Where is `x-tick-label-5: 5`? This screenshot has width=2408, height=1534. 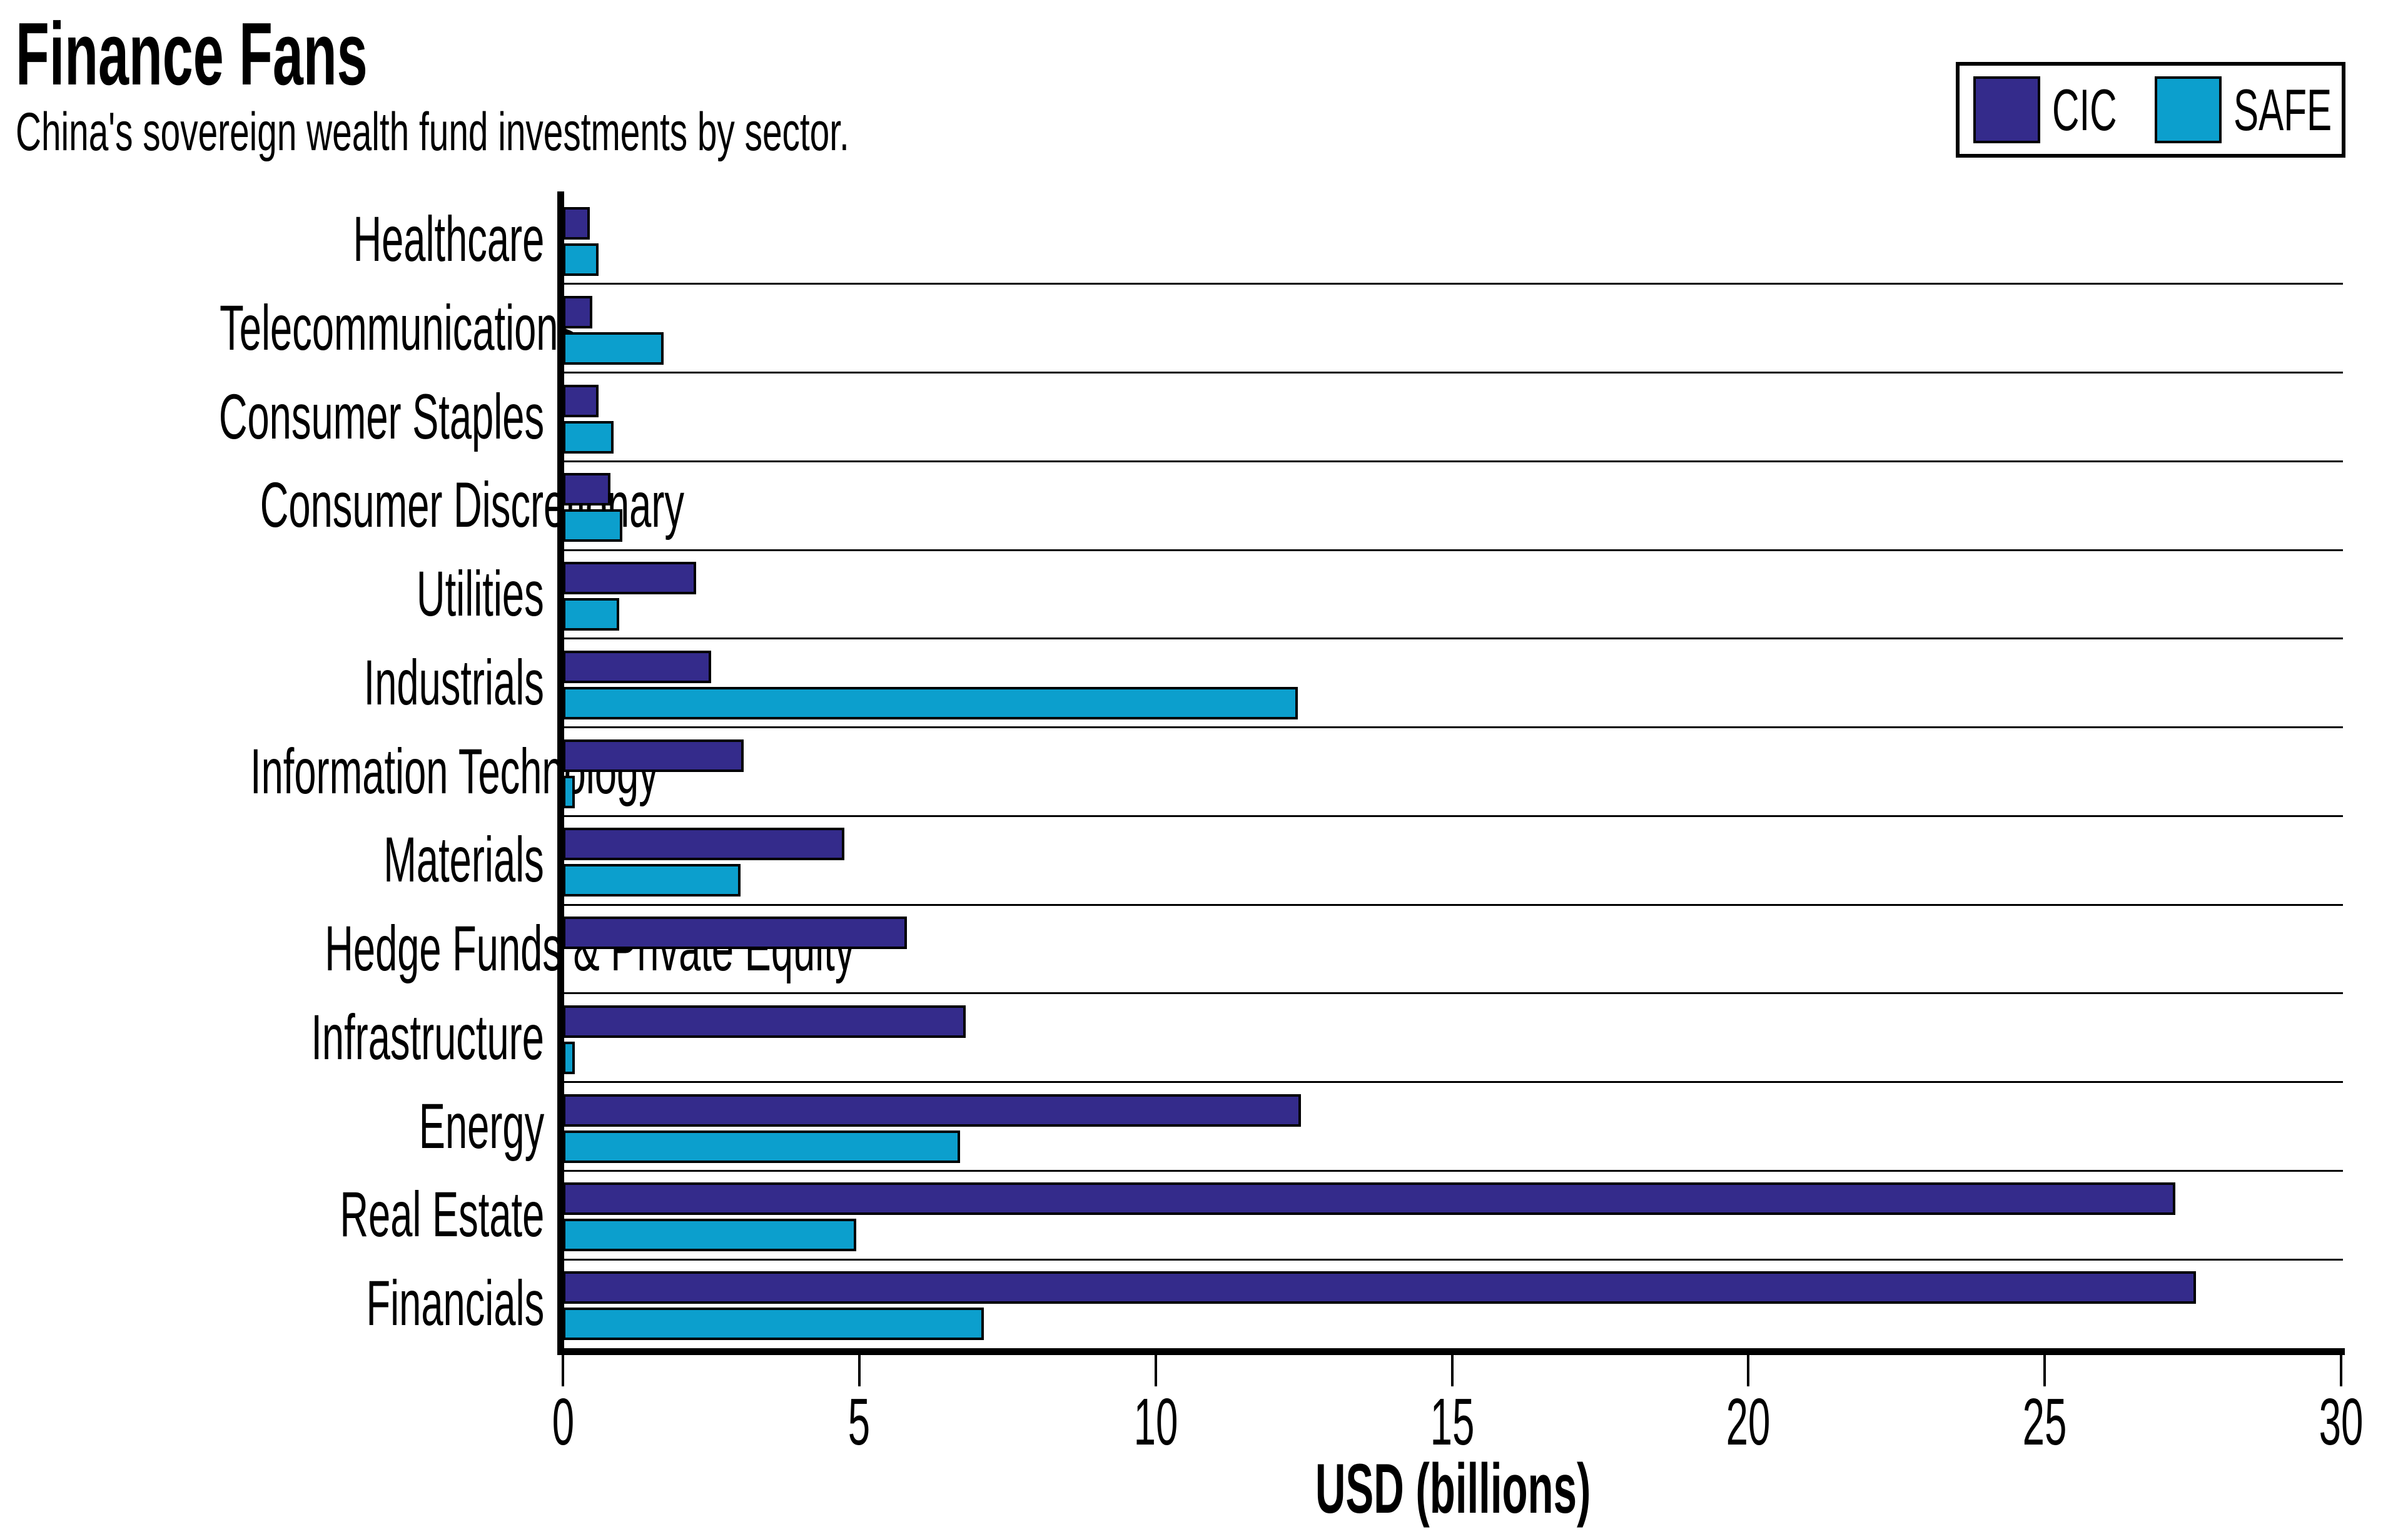 x-tick-label-5: 5 is located at coordinates (859, 1422).